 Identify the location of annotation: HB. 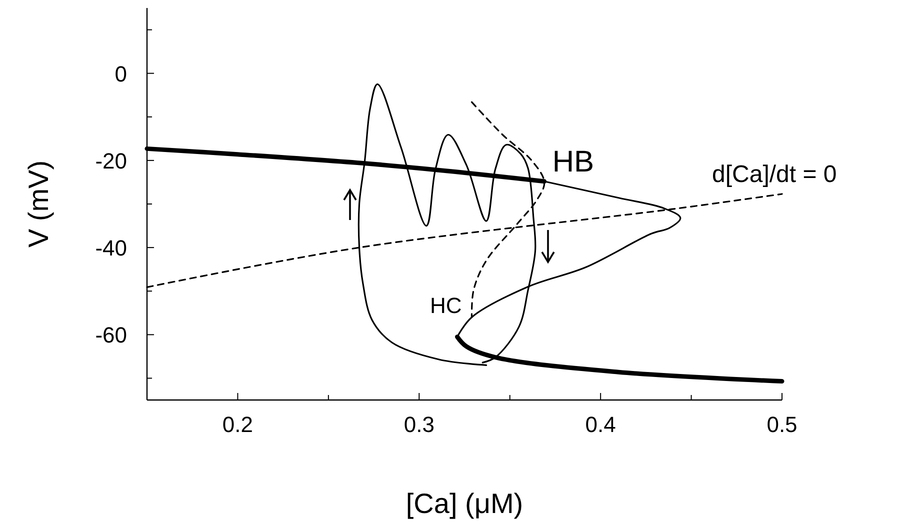
(573, 161).